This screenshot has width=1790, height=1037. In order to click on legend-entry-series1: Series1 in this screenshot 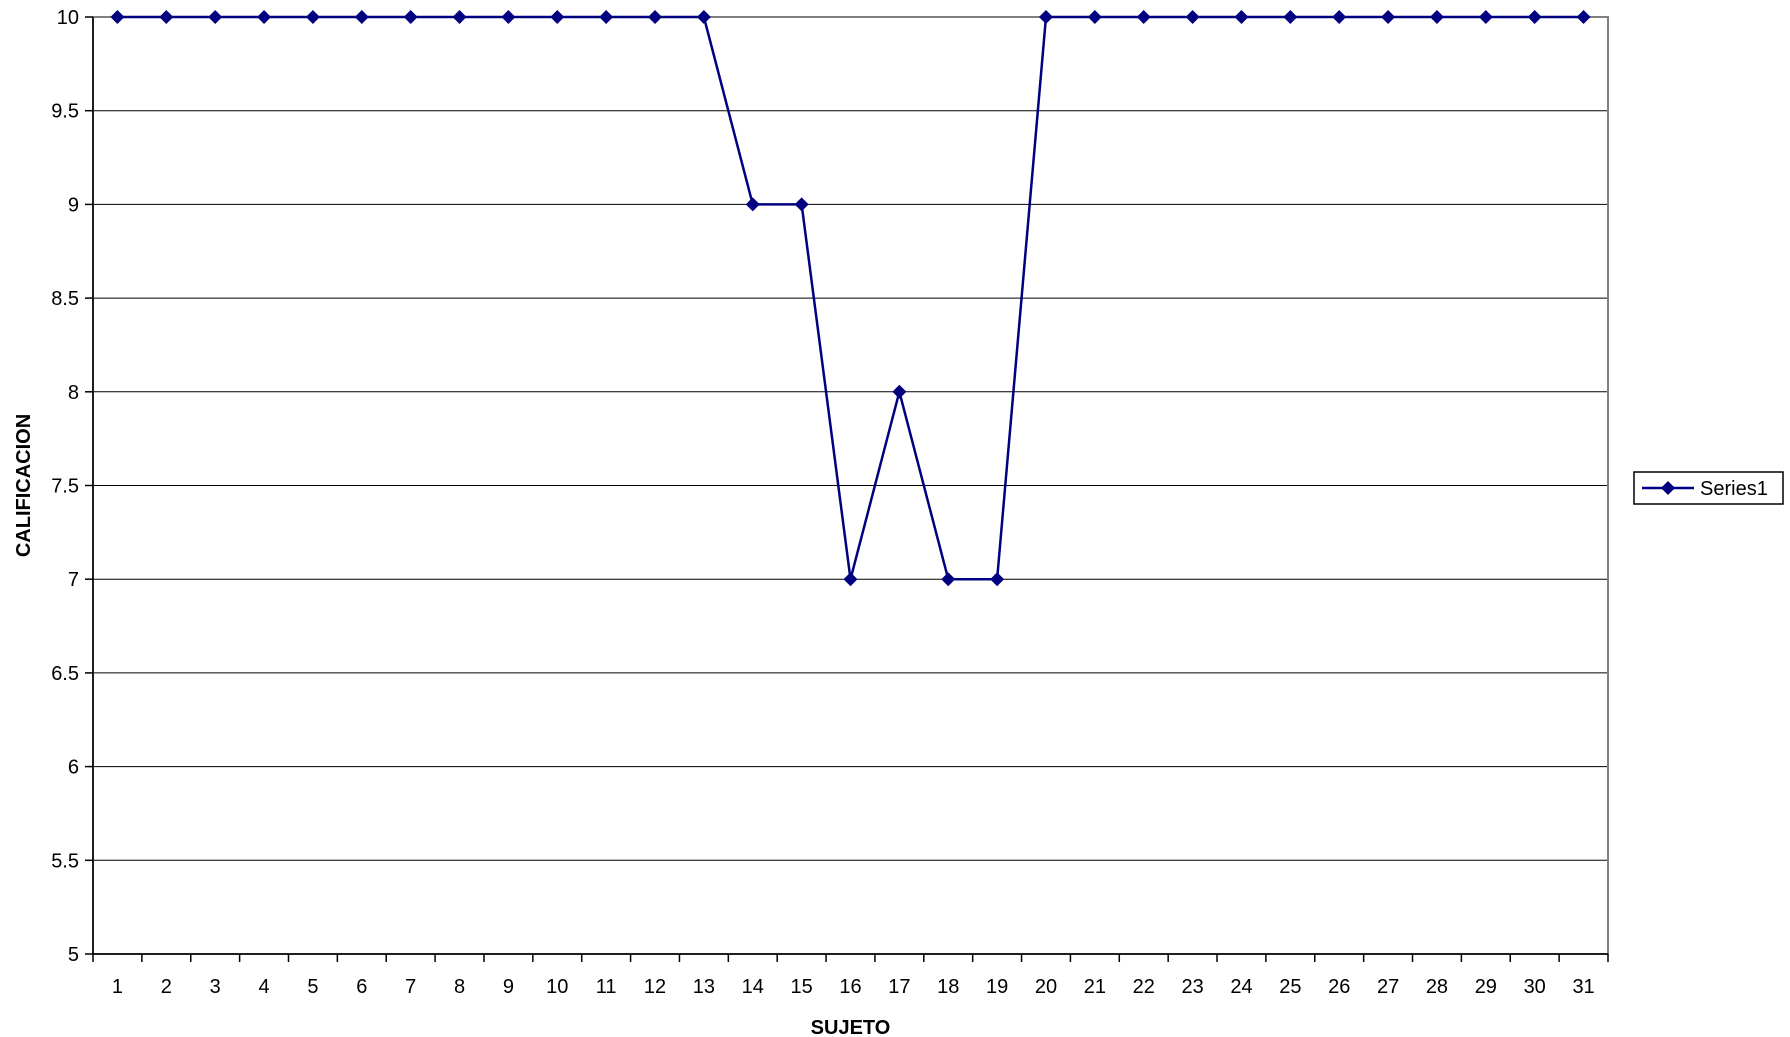, I will do `click(1734, 489)`.